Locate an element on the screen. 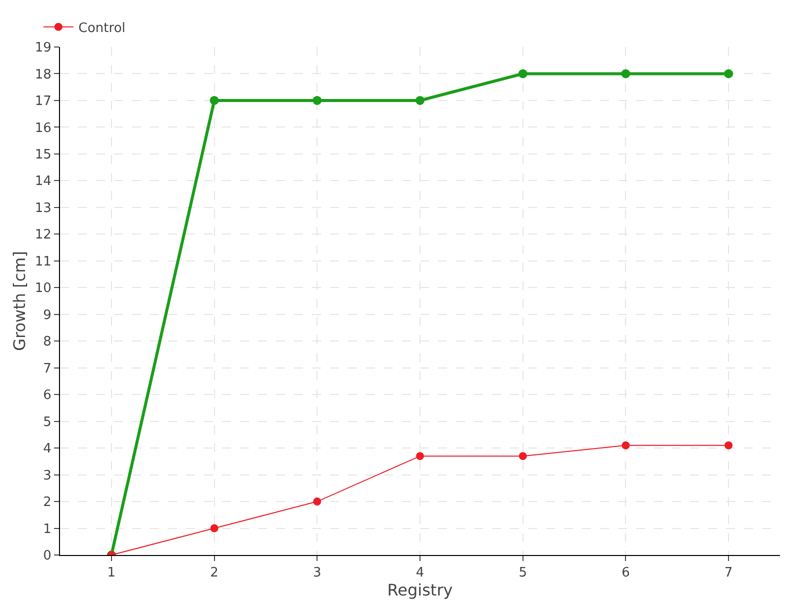 The height and width of the screenshot is (600, 800). x-tick-label: 2 is located at coordinates (214, 573).